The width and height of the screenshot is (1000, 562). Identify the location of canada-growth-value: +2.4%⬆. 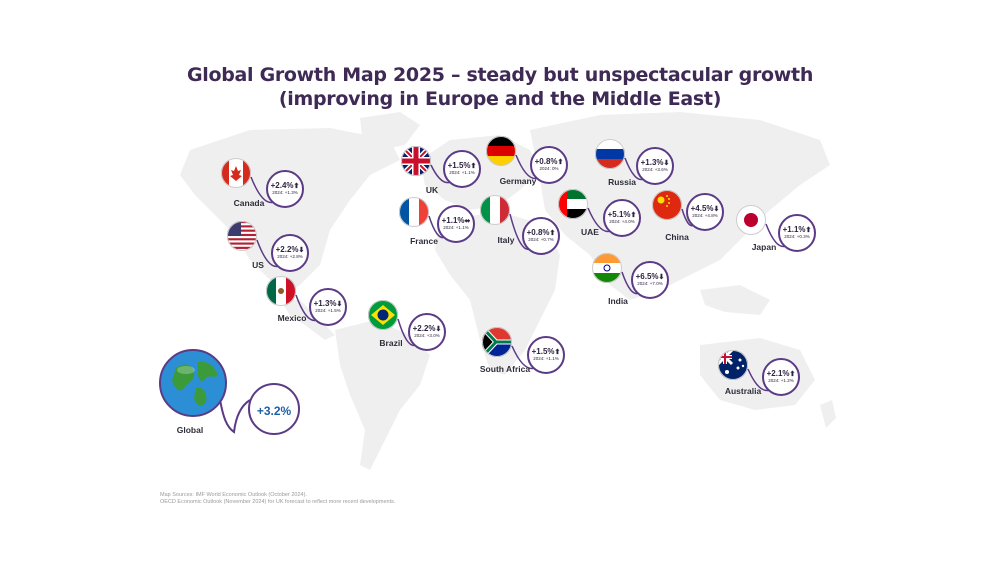
(285, 185).